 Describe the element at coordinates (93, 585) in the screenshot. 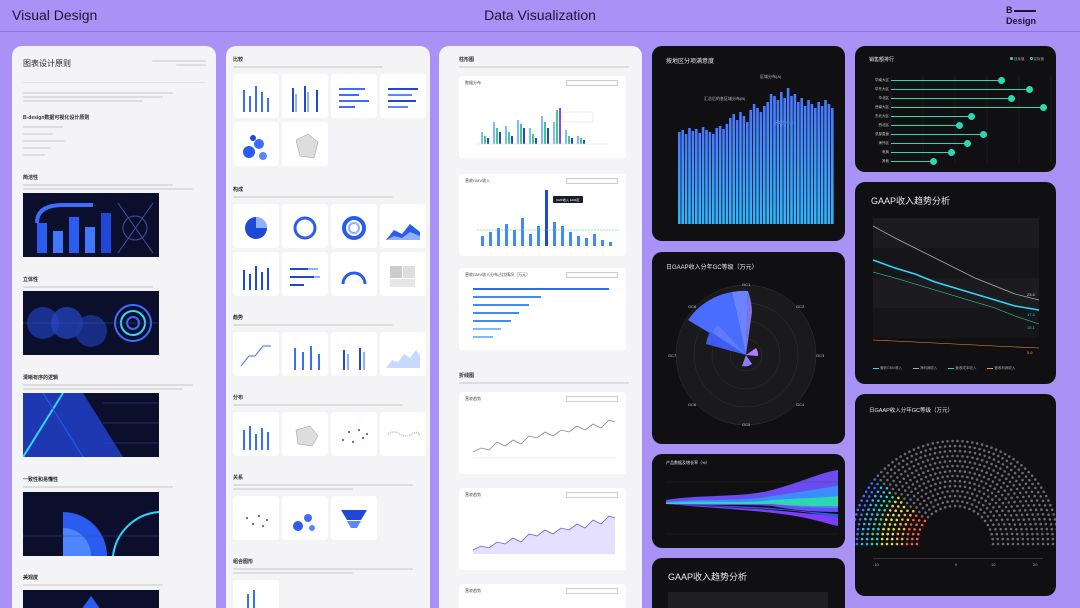

I see `section-aesthetics-desc` at that location.